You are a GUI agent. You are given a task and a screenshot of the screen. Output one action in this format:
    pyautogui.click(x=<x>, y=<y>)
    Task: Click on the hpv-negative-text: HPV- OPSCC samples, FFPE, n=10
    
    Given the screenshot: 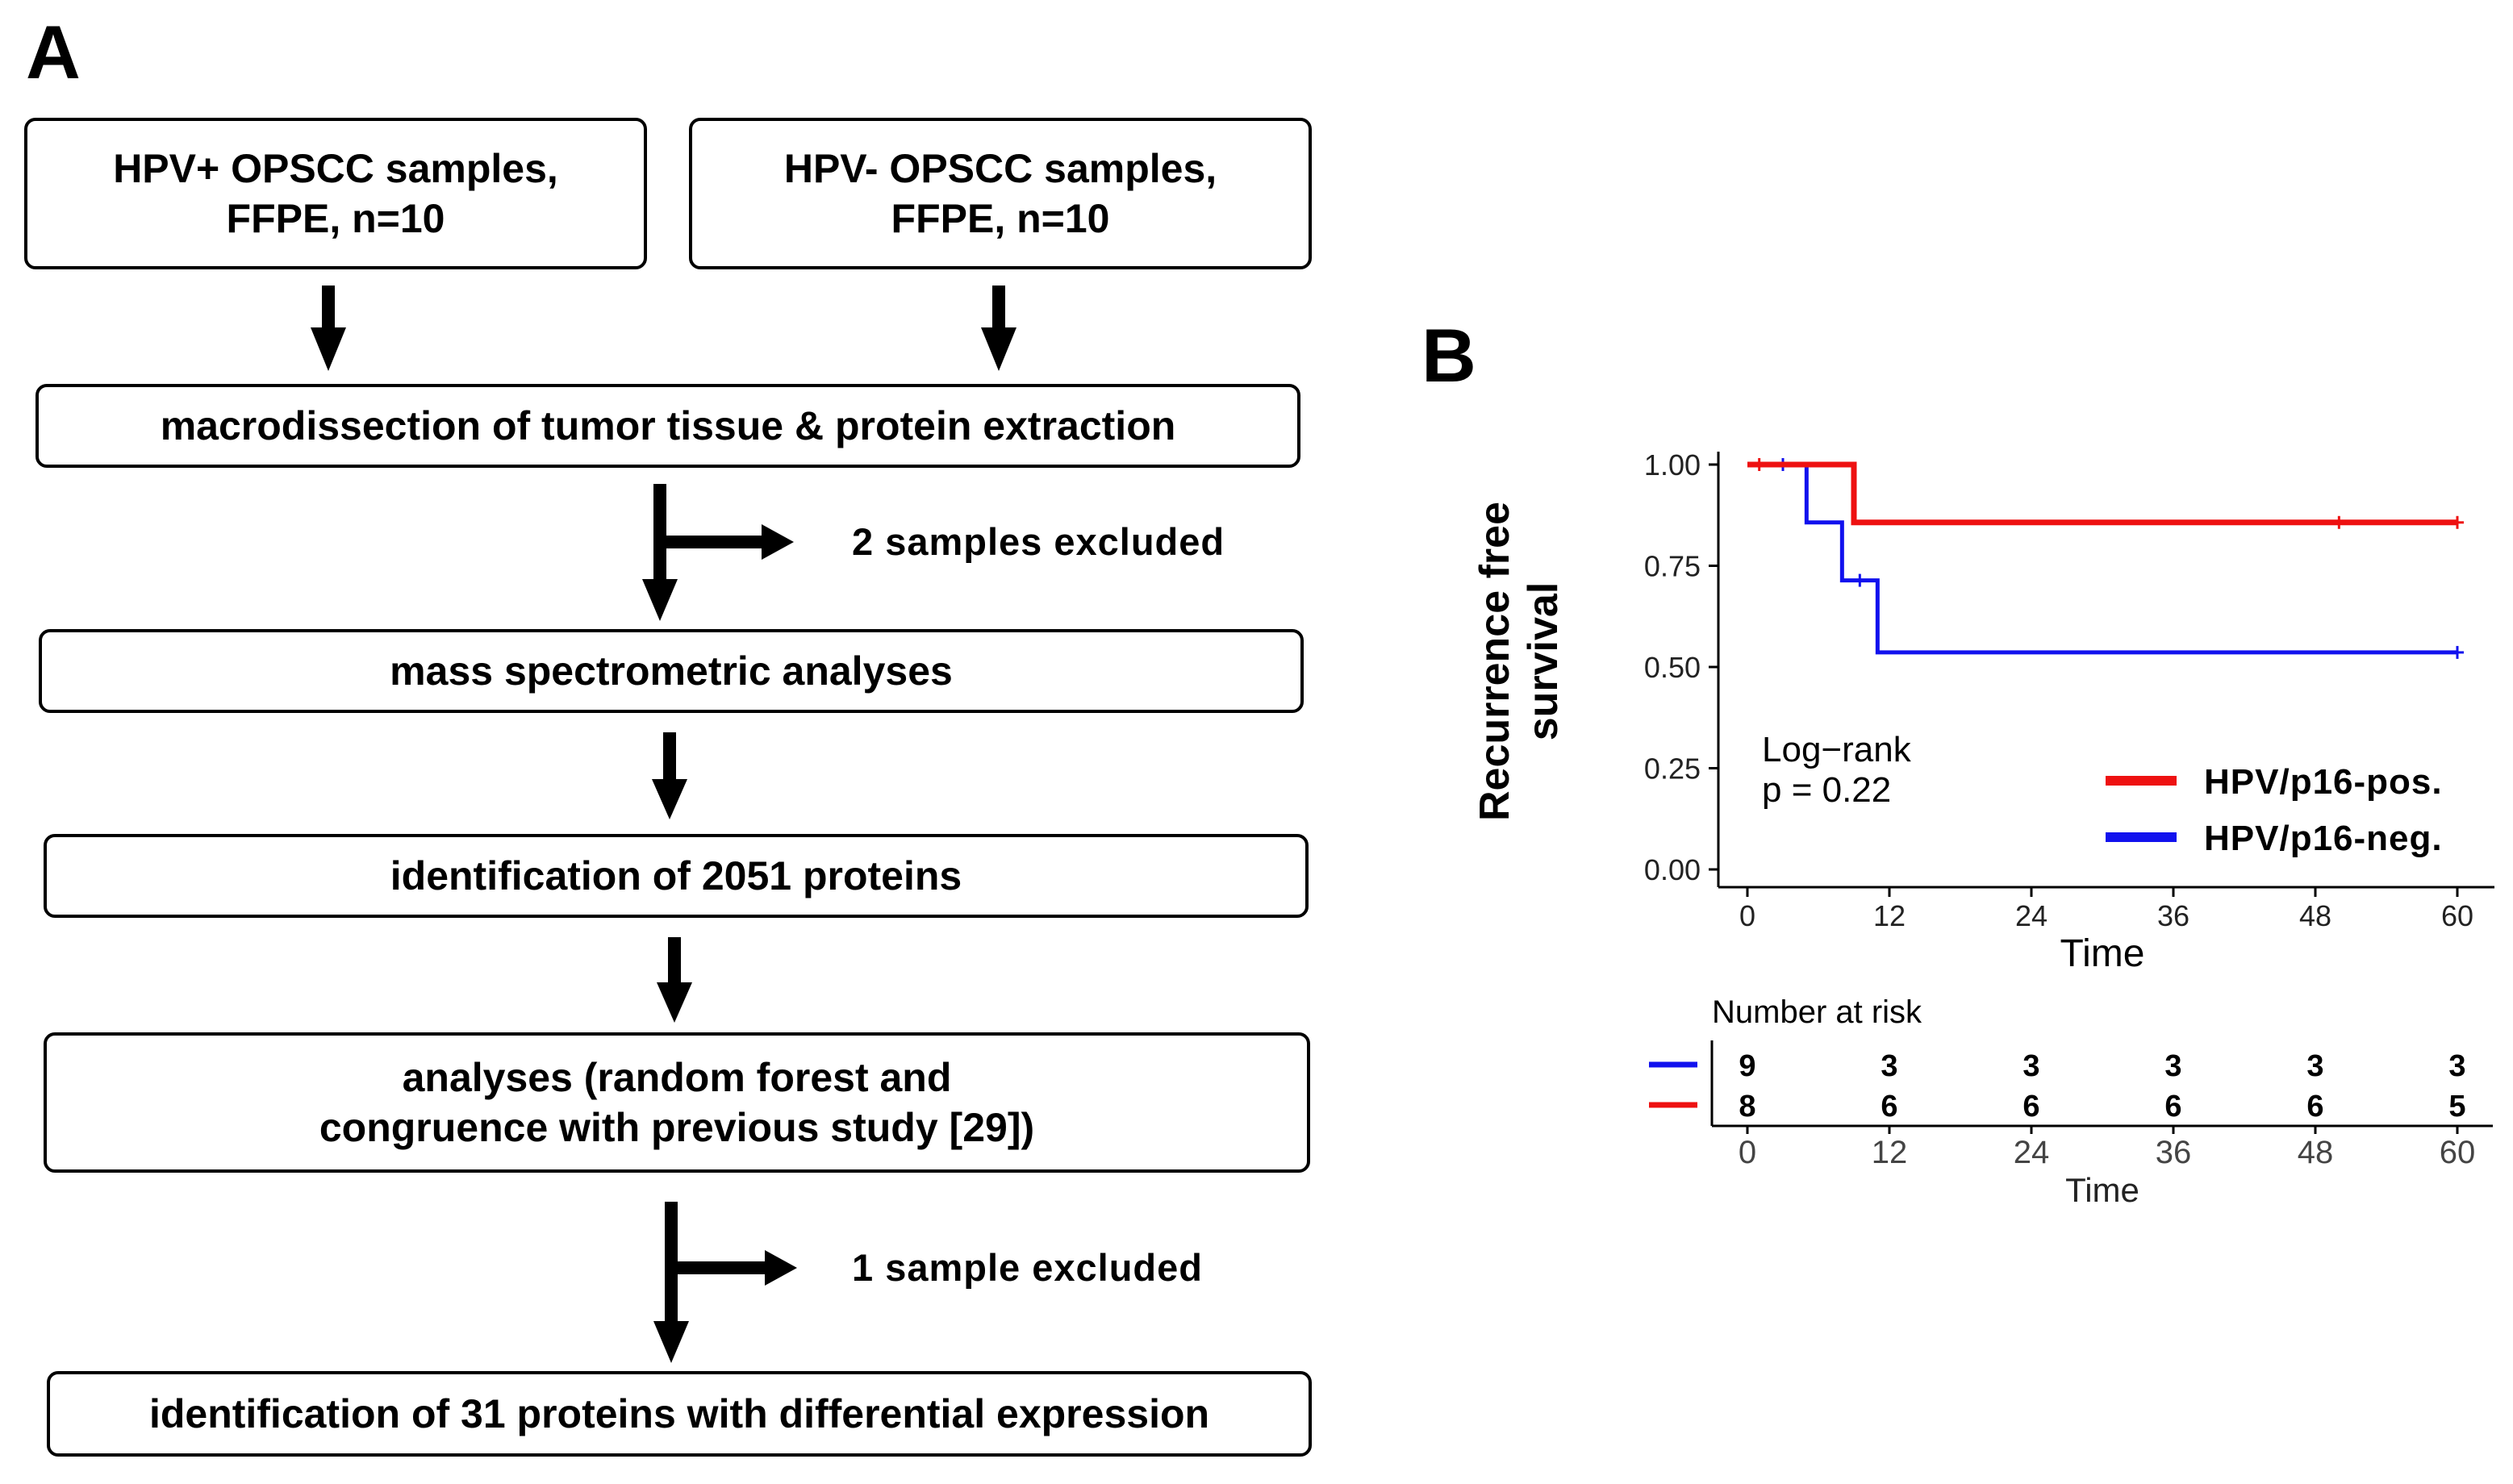 What is the action you would take?
    pyautogui.click(x=1000, y=193)
    